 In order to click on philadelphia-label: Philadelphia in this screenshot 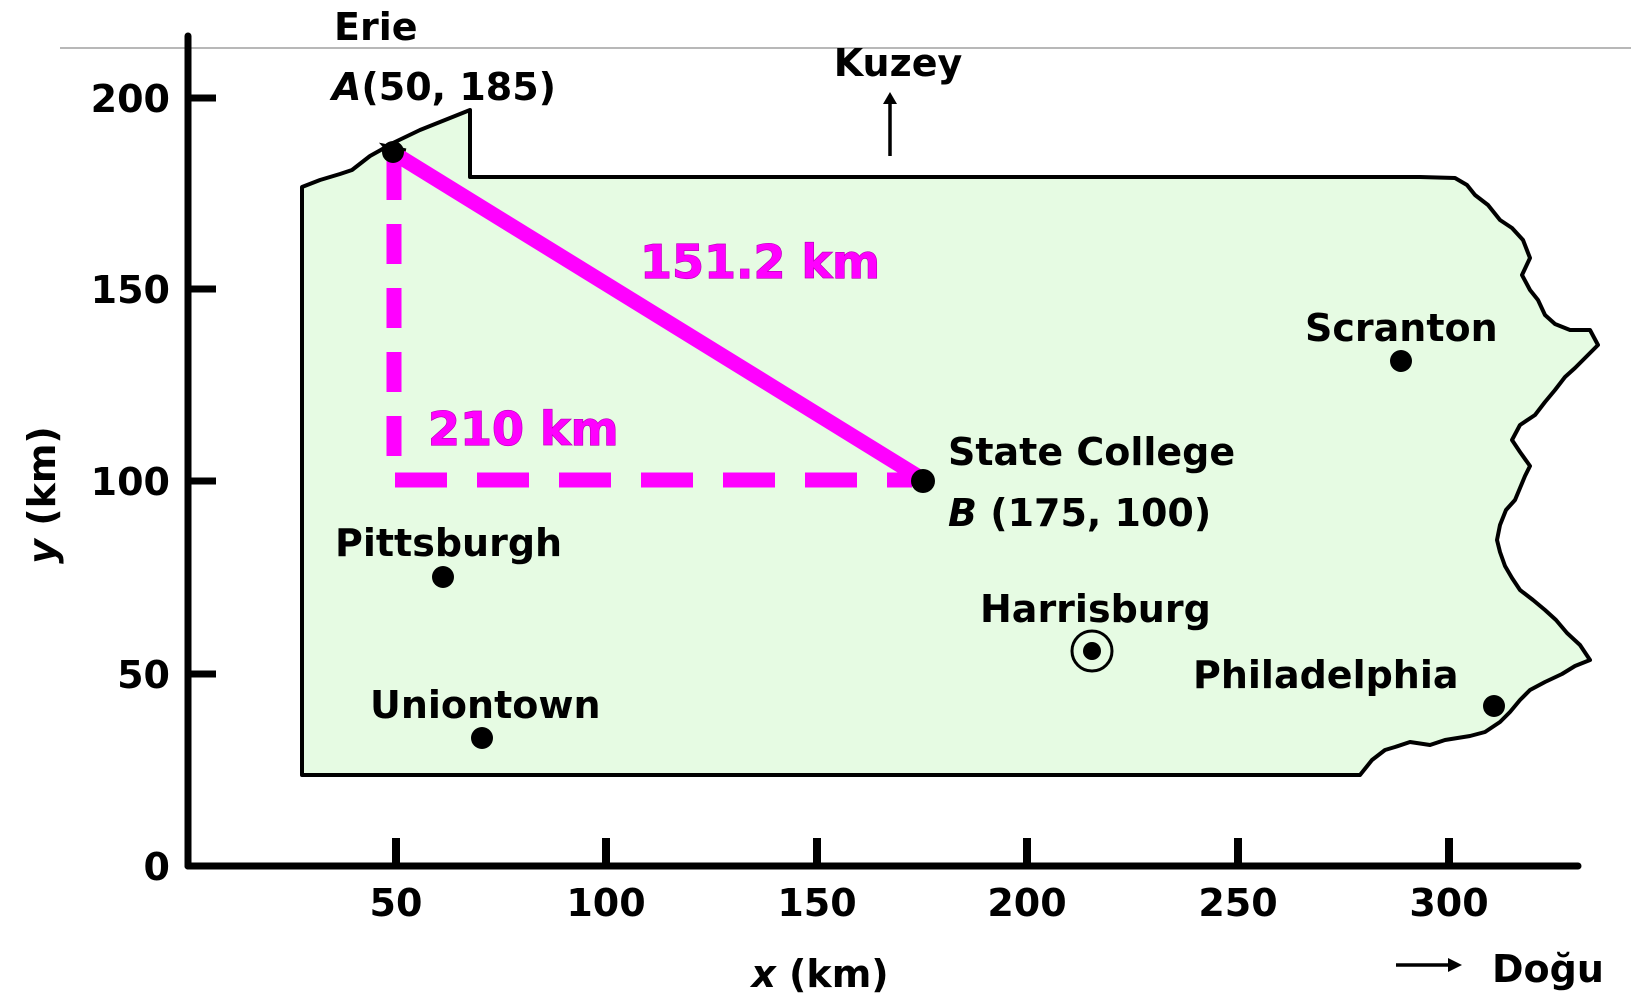, I will do `click(1326, 675)`.